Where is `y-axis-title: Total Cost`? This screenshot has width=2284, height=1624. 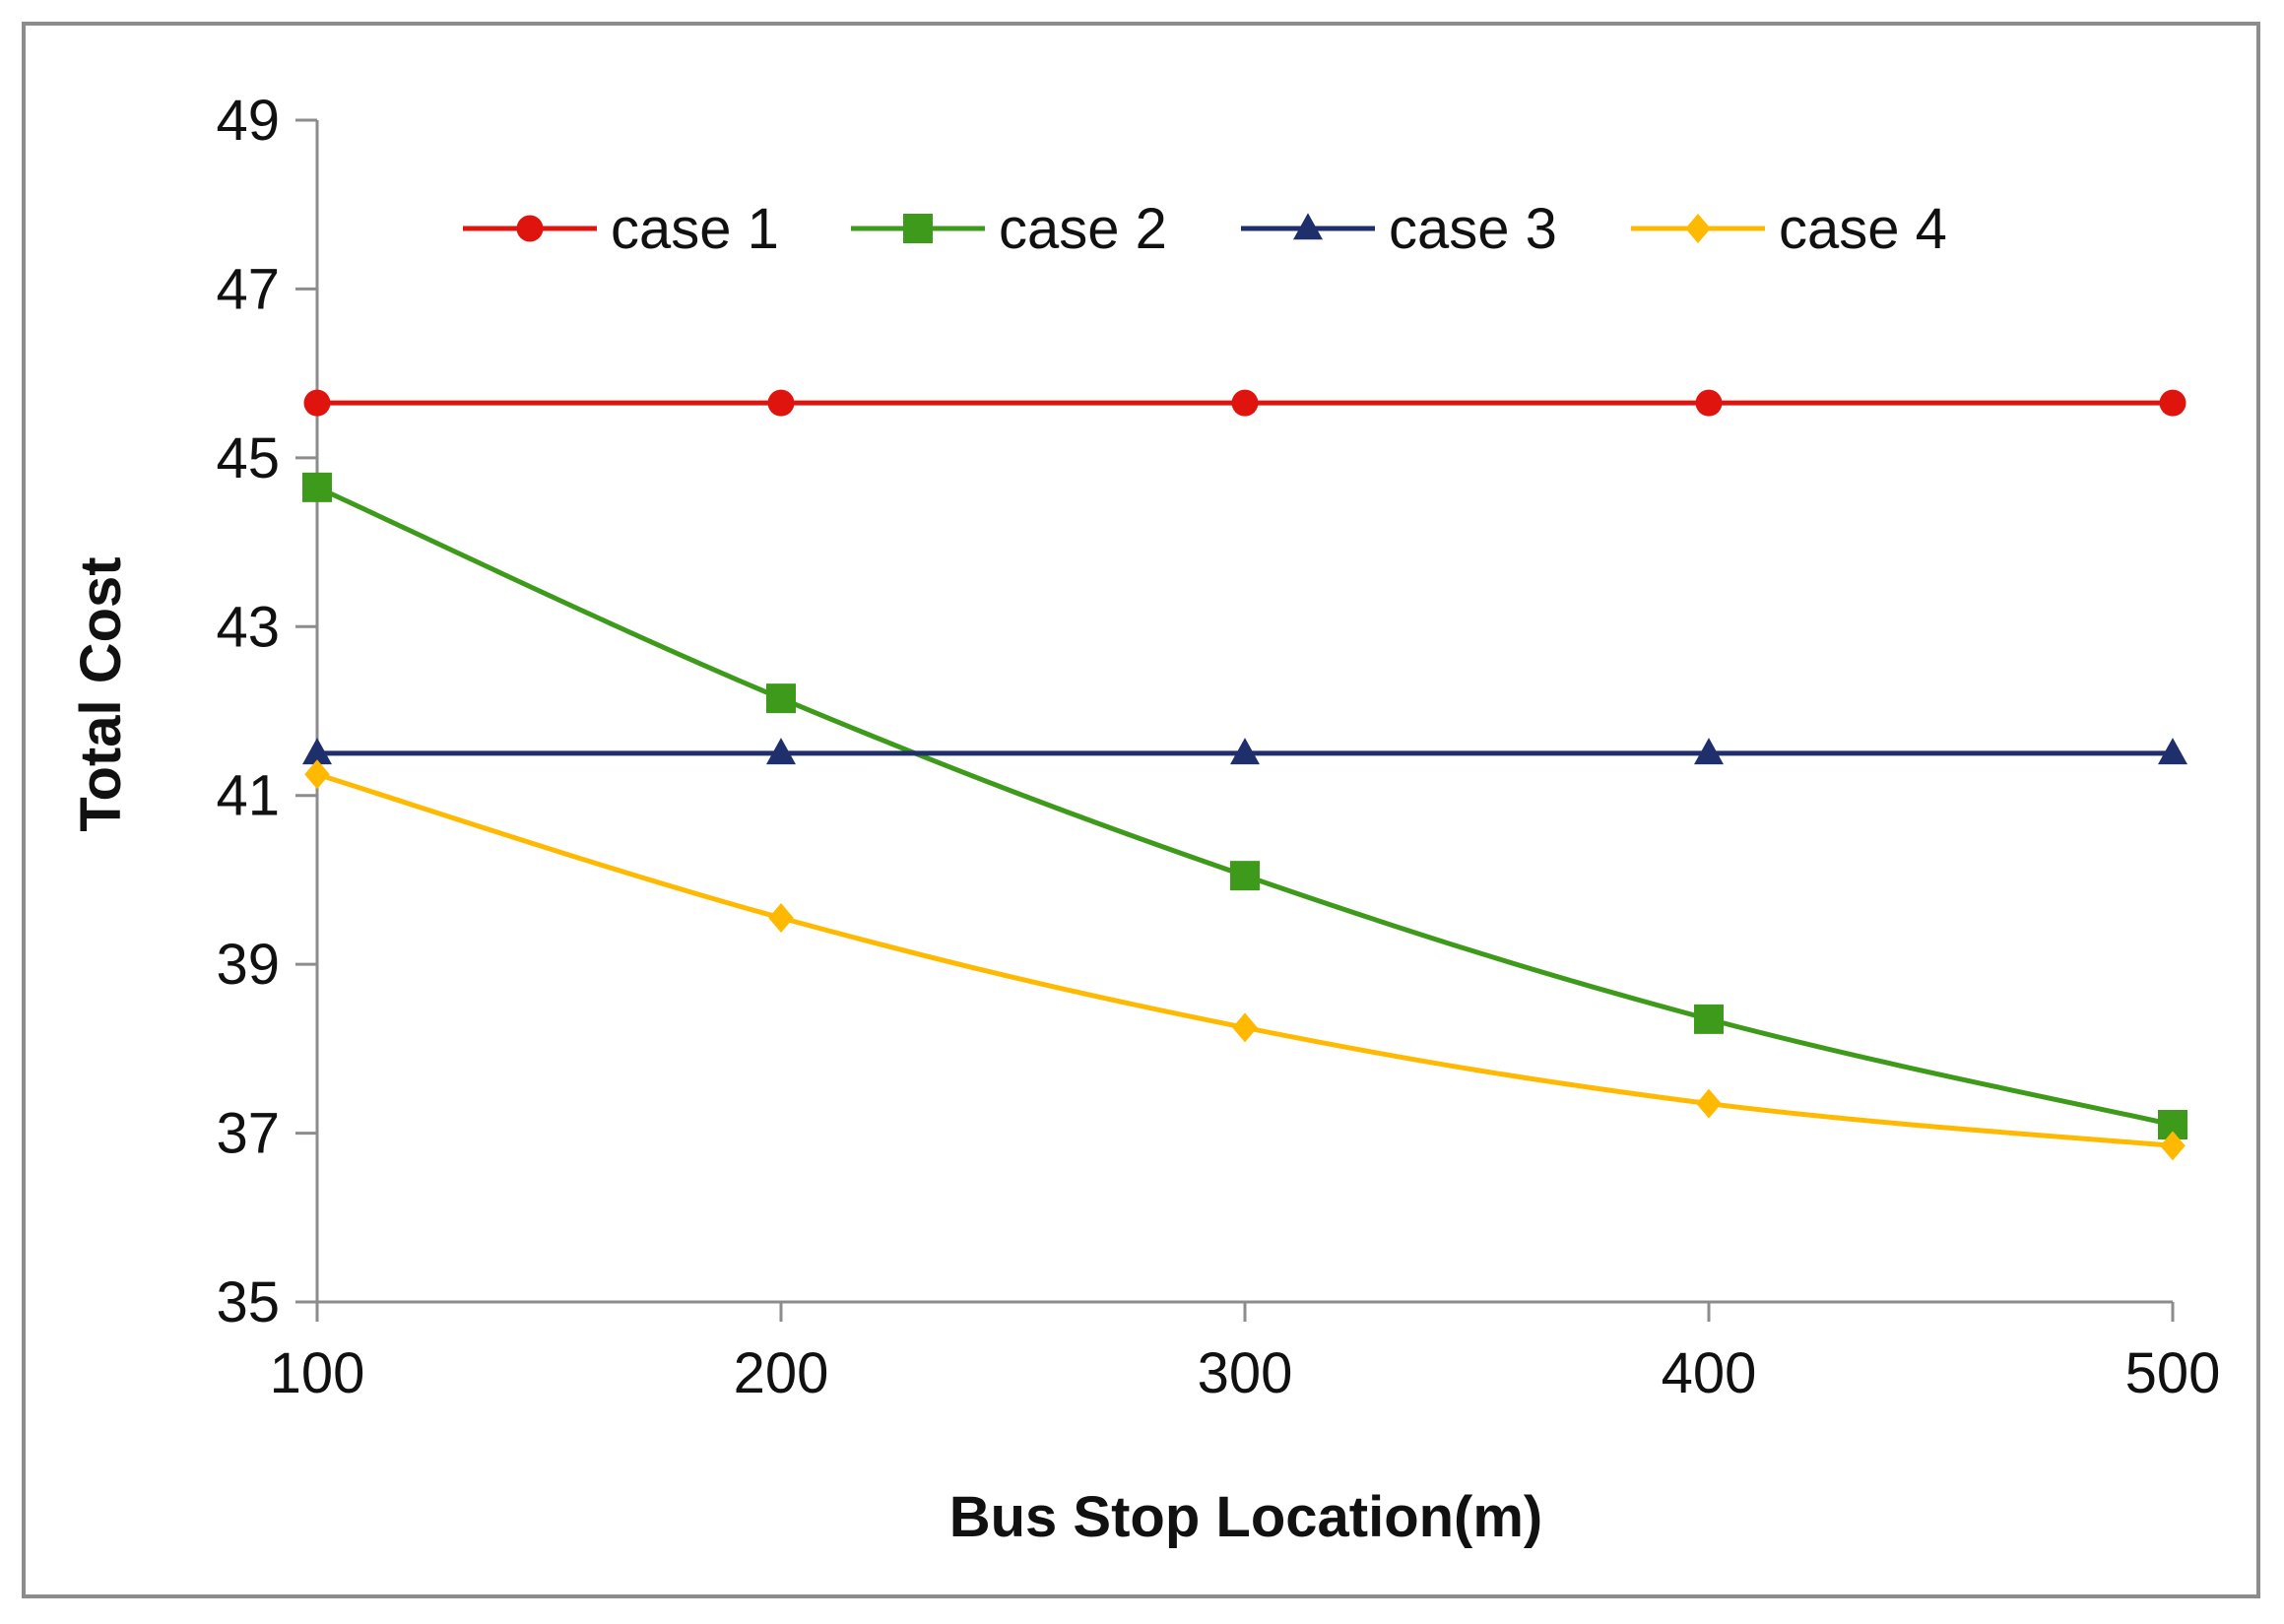 y-axis-title: Total Cost is located at coordinates (101, 694).